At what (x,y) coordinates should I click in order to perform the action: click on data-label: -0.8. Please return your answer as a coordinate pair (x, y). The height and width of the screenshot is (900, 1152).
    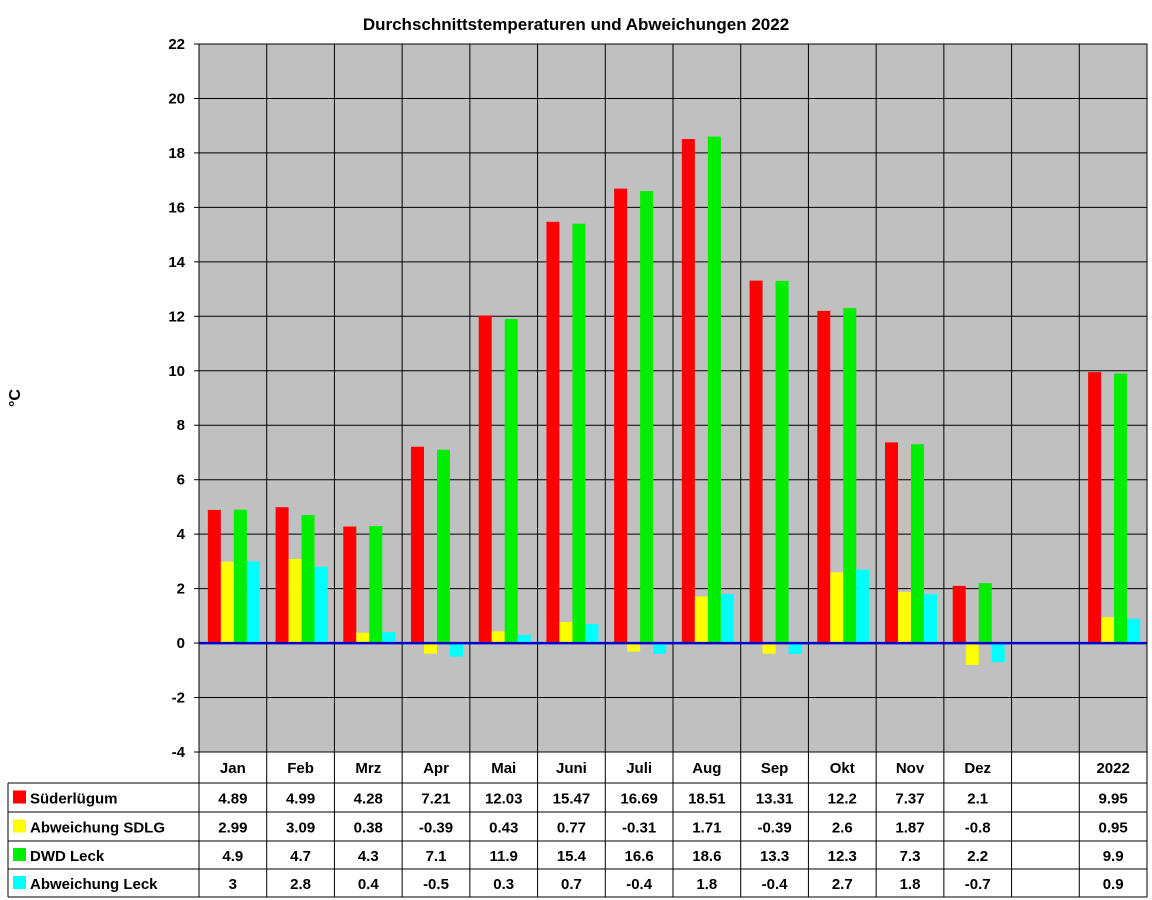
    Looking at the image, I should click on (978, 828).